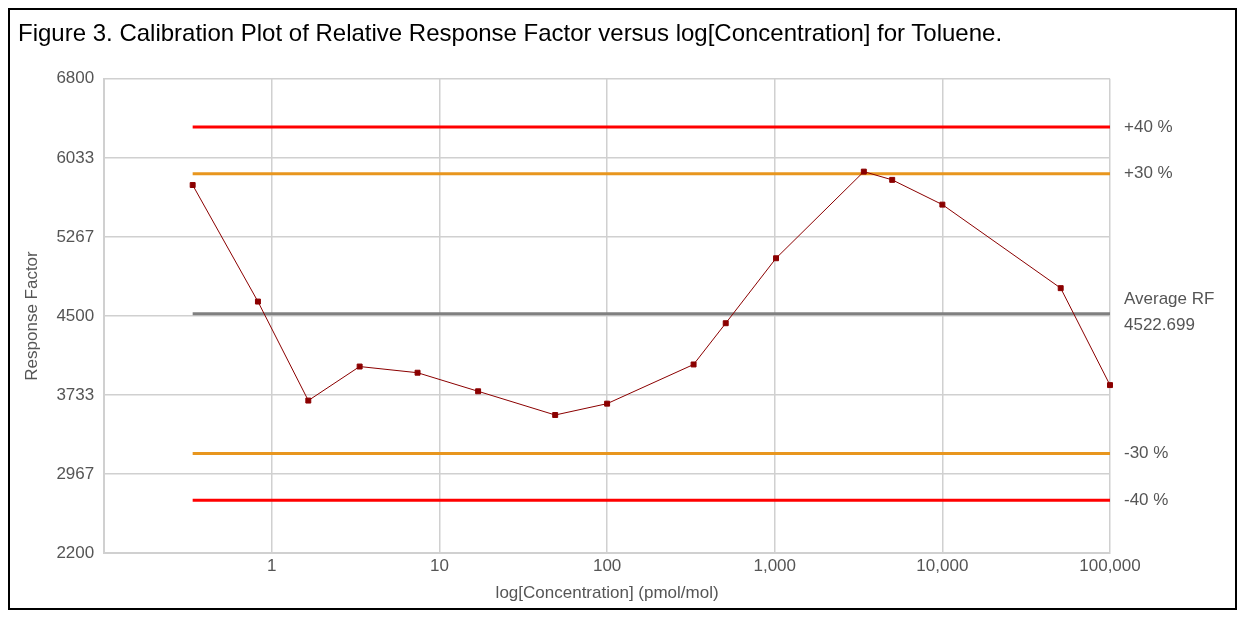 The width and height of the screenshot is (1249, 622). Describe the element at coordinates (31, 315) in the screenshot. I see `y-axis-title: Response Factor` at that location.